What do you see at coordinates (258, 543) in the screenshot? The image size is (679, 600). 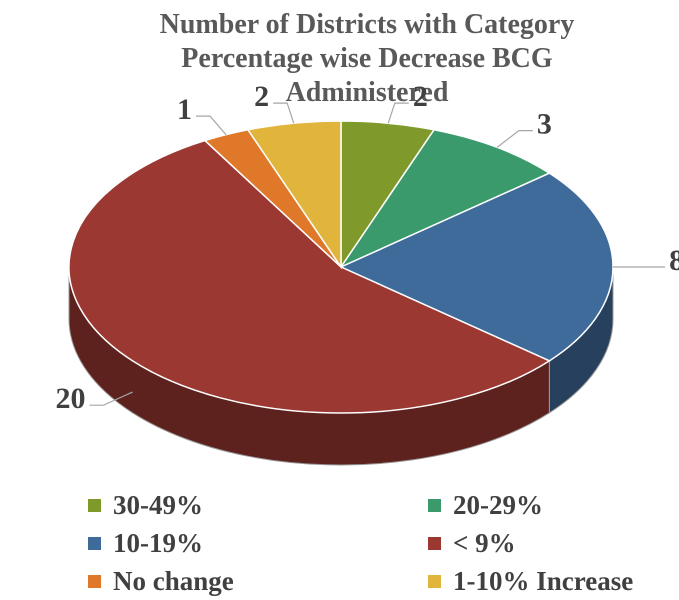 I see `legend-item: 10-19%` at bounding box center [258, 543].